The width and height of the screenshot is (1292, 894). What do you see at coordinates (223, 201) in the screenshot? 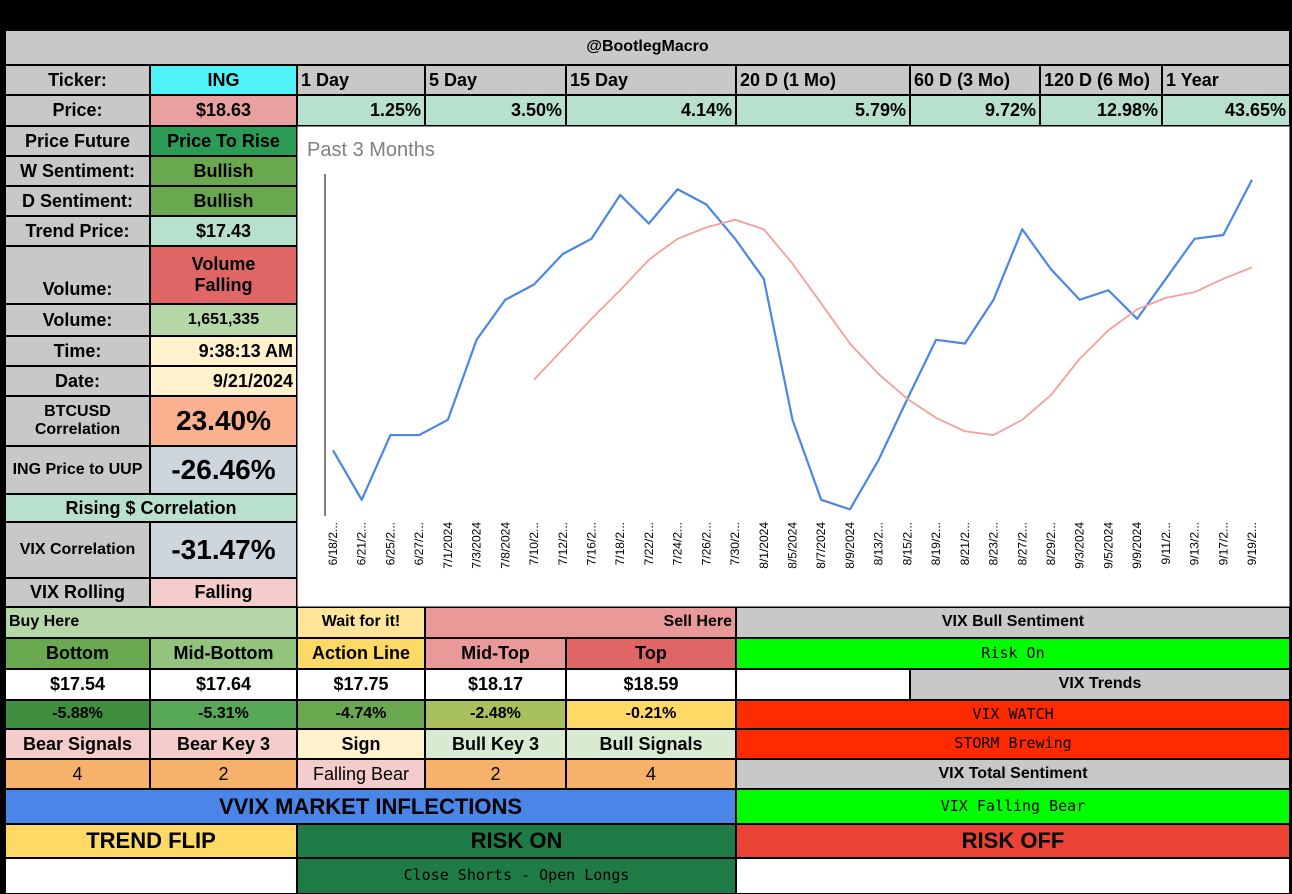
I see `metric-value: Bullish` at bounding box center [223, 201].